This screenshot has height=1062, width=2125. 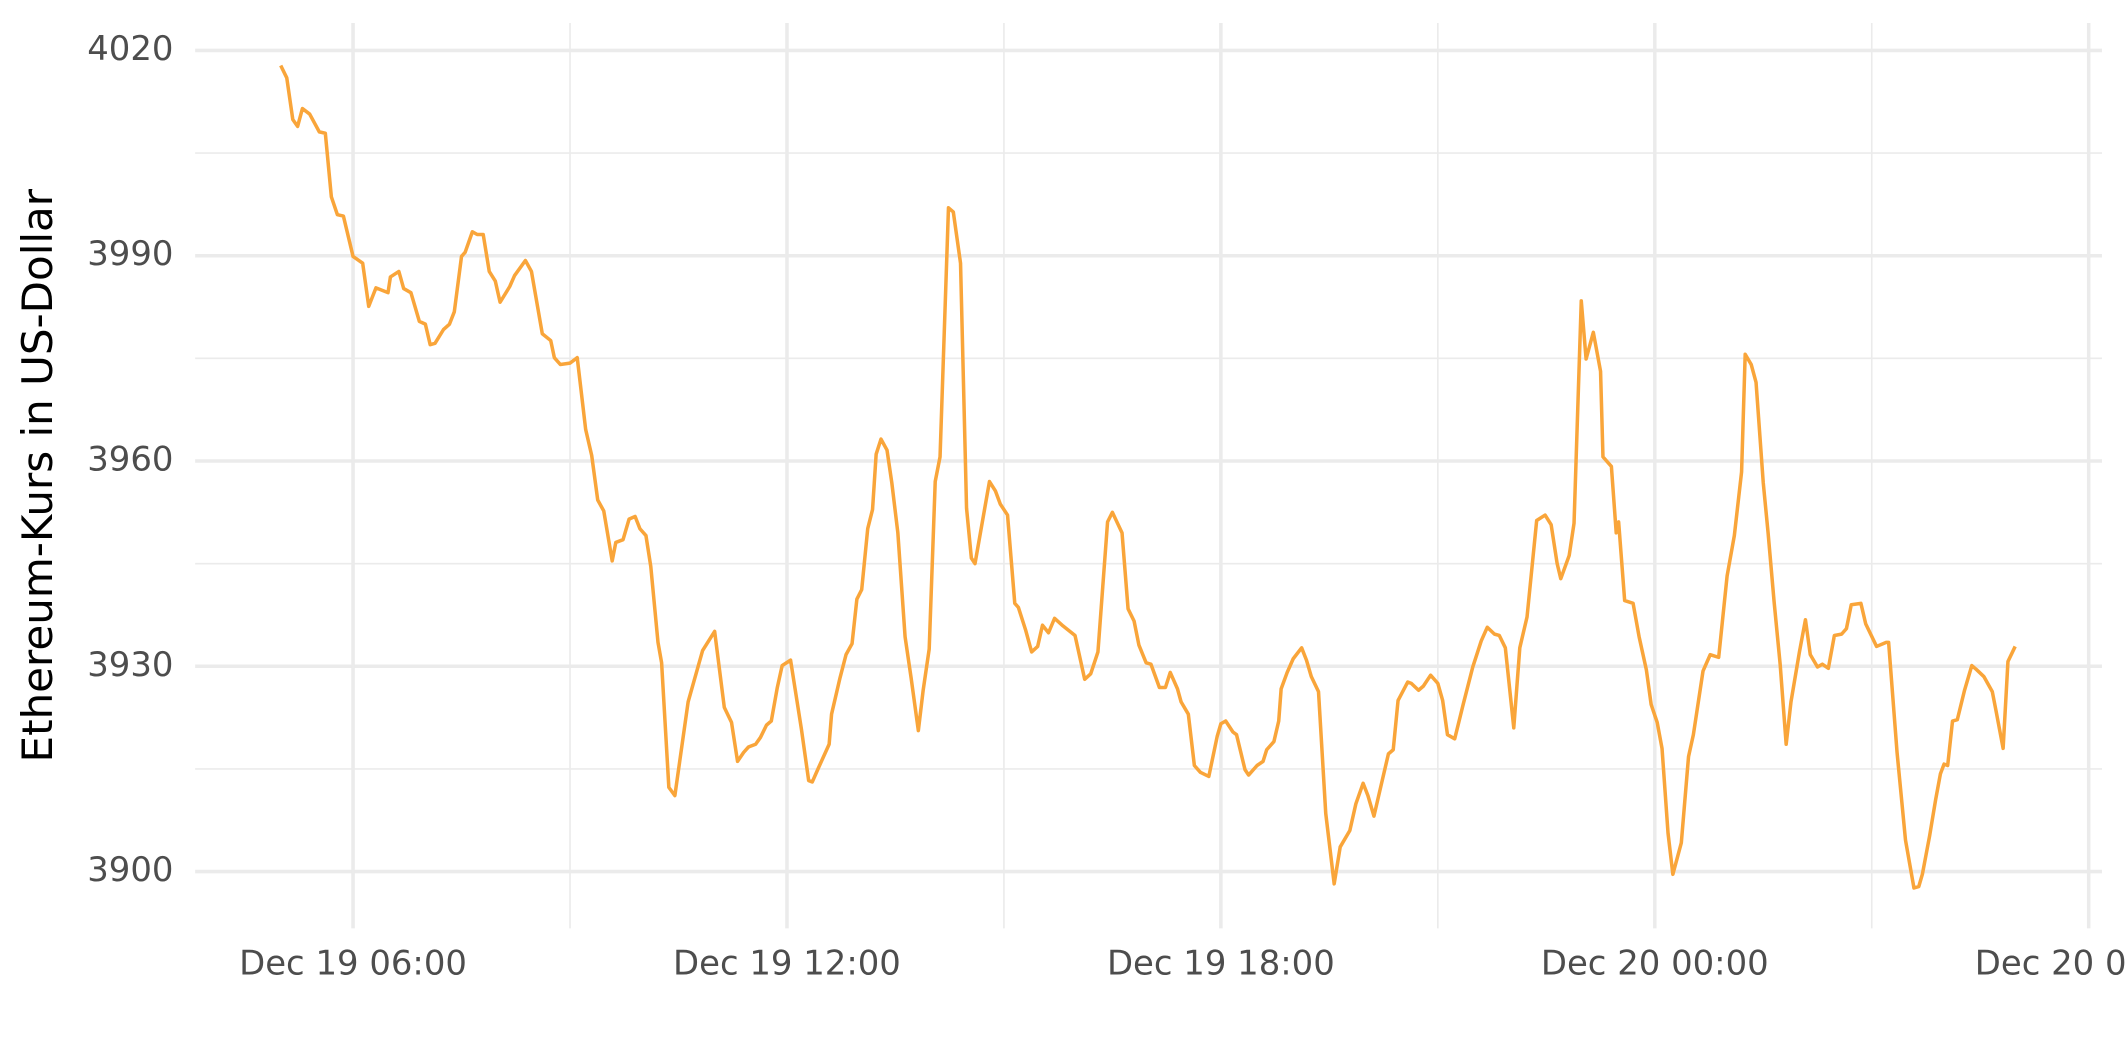 What do you see at coordinates (2050, 962) in the screenshot?
I see `x-tick-label: Dec 20 06:00` at bounding box center [2050, 962].